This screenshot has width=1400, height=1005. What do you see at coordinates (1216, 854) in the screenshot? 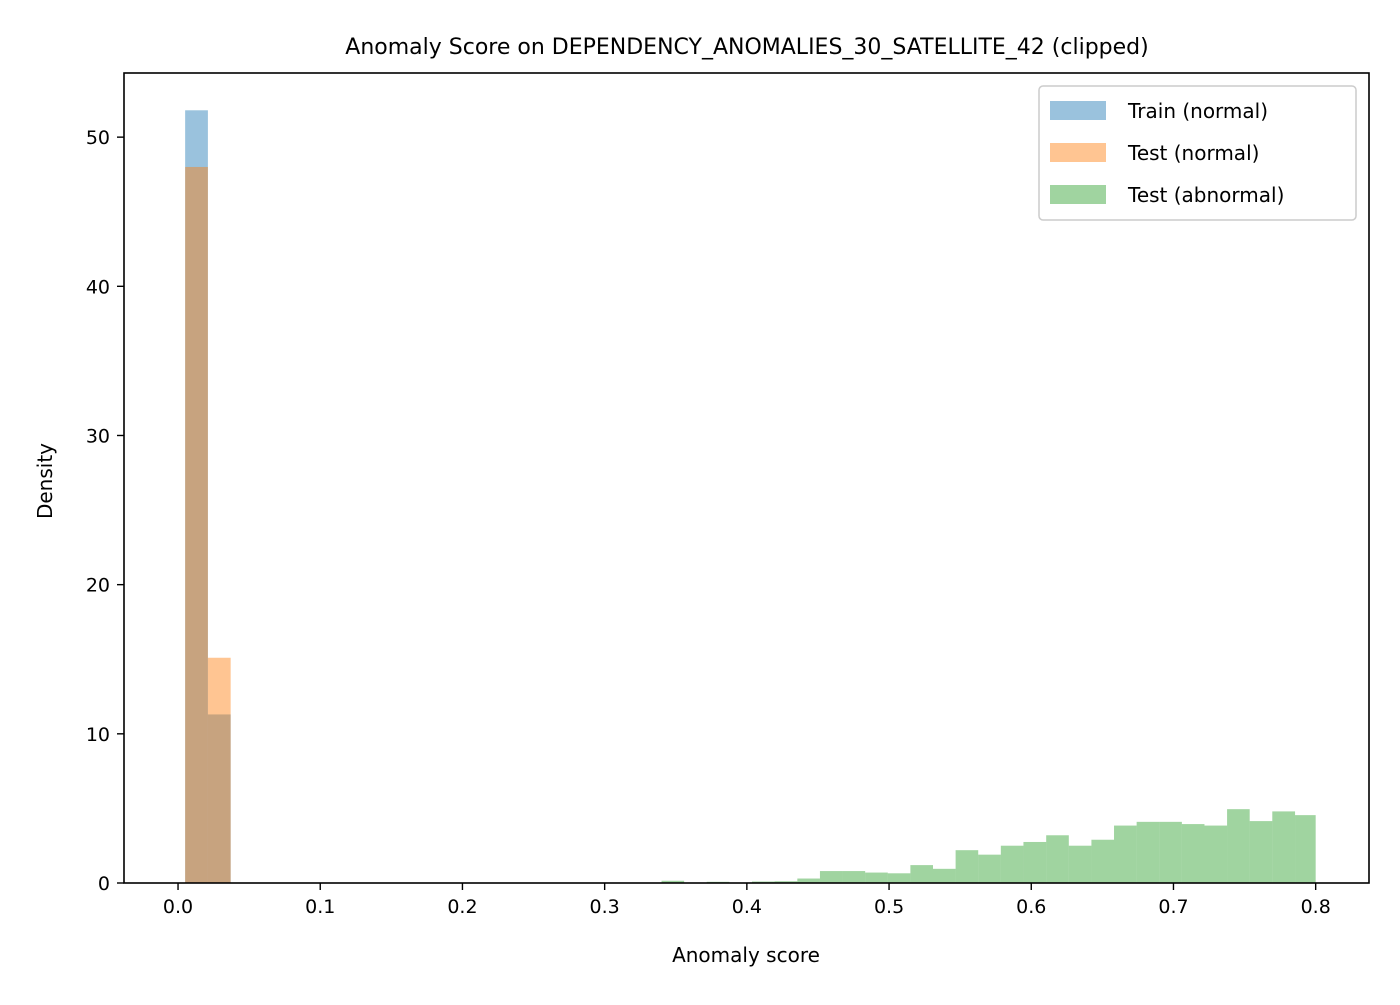
I see `bar-series2-bin22` at bounding box center [1216, 854].